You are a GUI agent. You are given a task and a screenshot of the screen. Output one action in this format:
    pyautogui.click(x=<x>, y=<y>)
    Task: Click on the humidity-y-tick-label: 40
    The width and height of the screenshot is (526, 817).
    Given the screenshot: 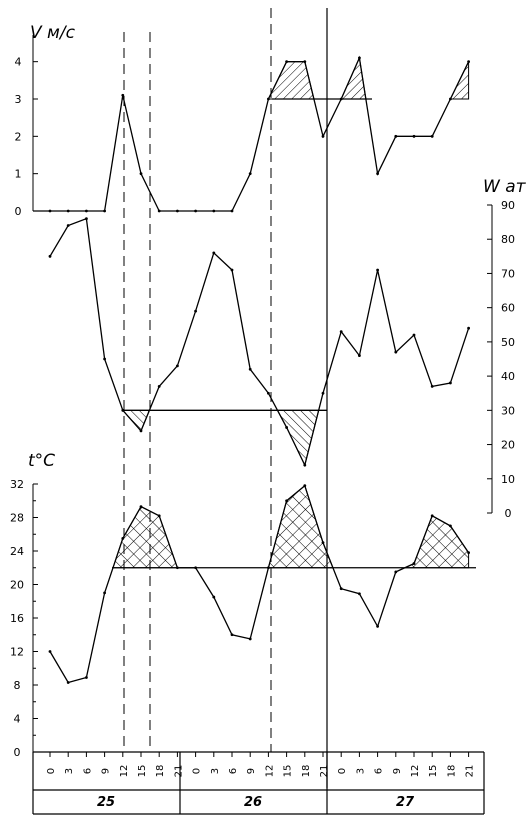 What is the action you would take?
    pyautogui.click(x=508, y=376)
    